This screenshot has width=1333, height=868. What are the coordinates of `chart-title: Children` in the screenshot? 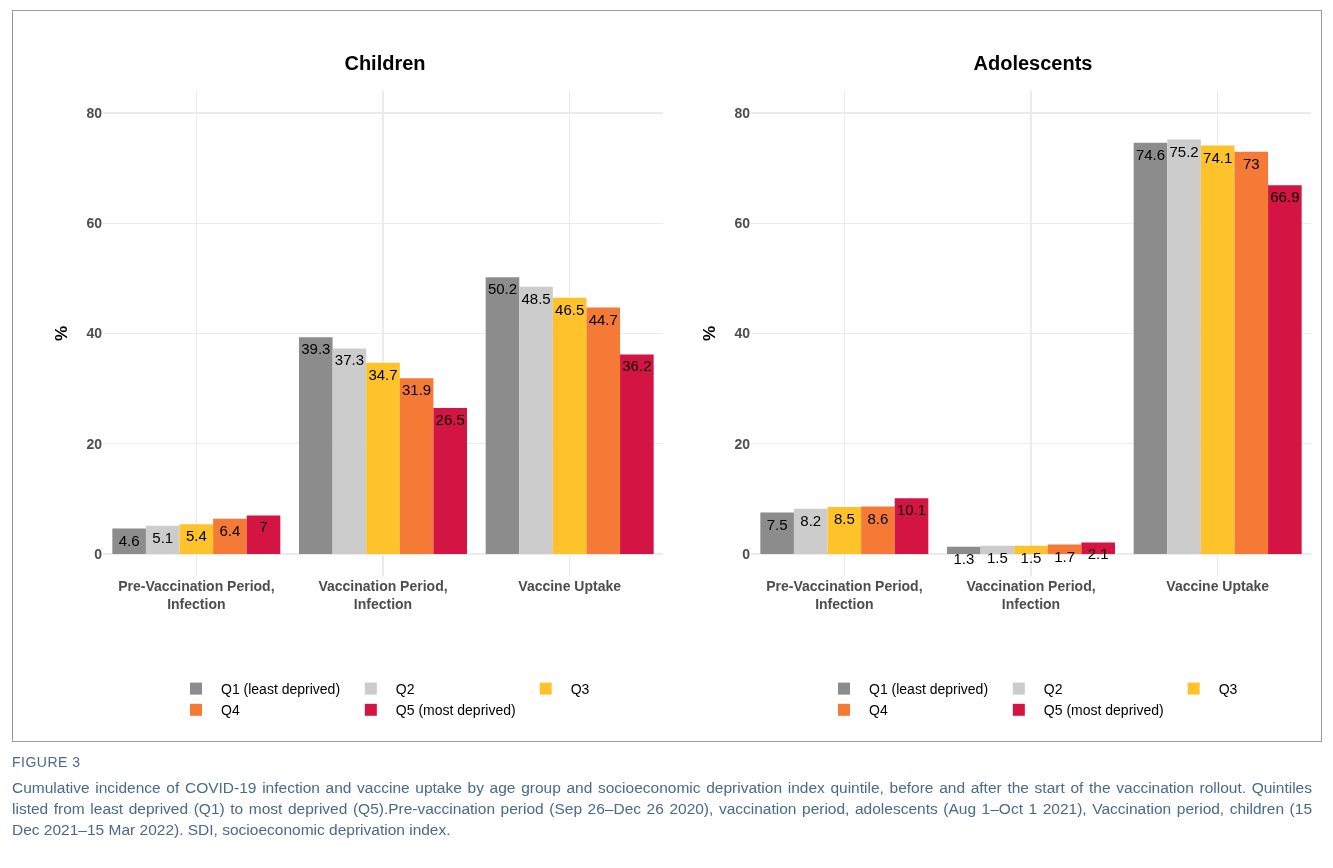 It's located at (385, 62).